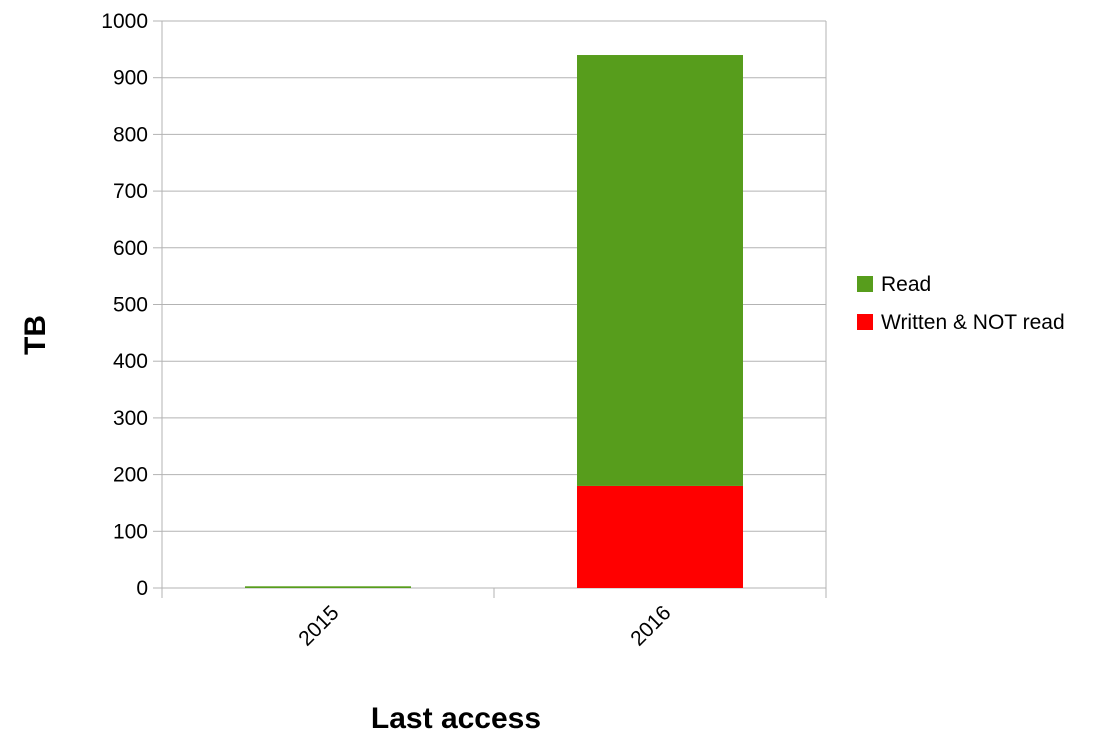 This screenshot has height=731, width=1109. What do you see at coordinates (130, 361) in the screenshot?
I see `y-tick-label: 400` at bounding box center [130, 361].